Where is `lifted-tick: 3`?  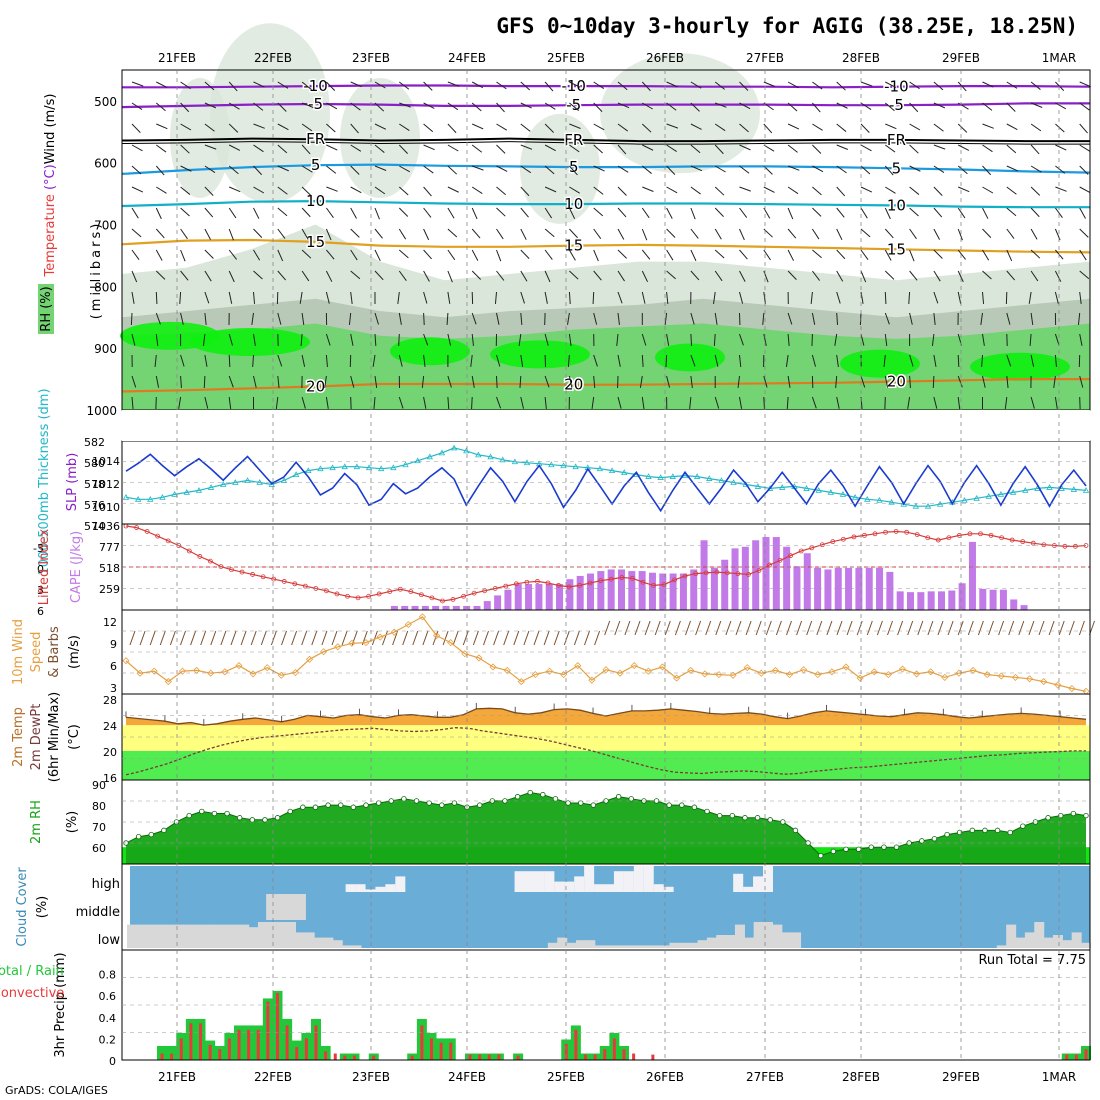 lifted-tick: 3 is located at coordinates (40, 590).